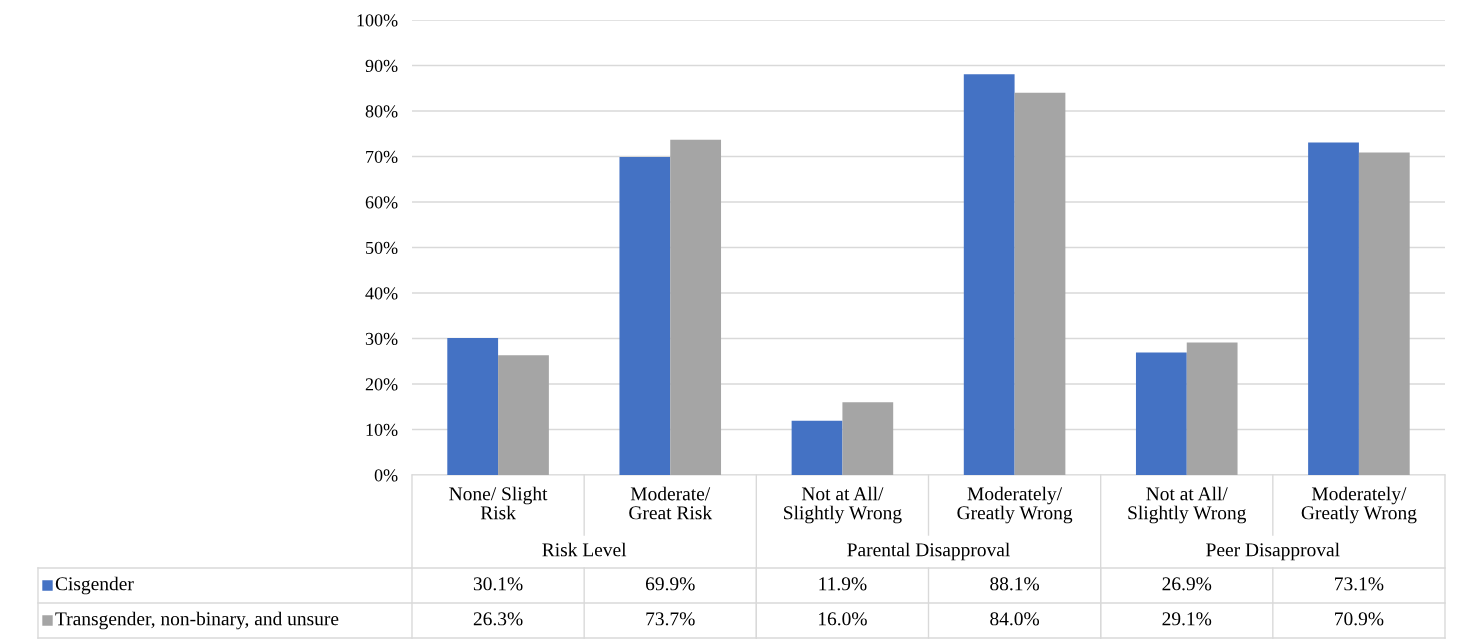 This screenshot has width=1457, height=641. Describe the element at coordinates (94, 585) in the screenshot. I see `legend-label: Cisgender` at that location.